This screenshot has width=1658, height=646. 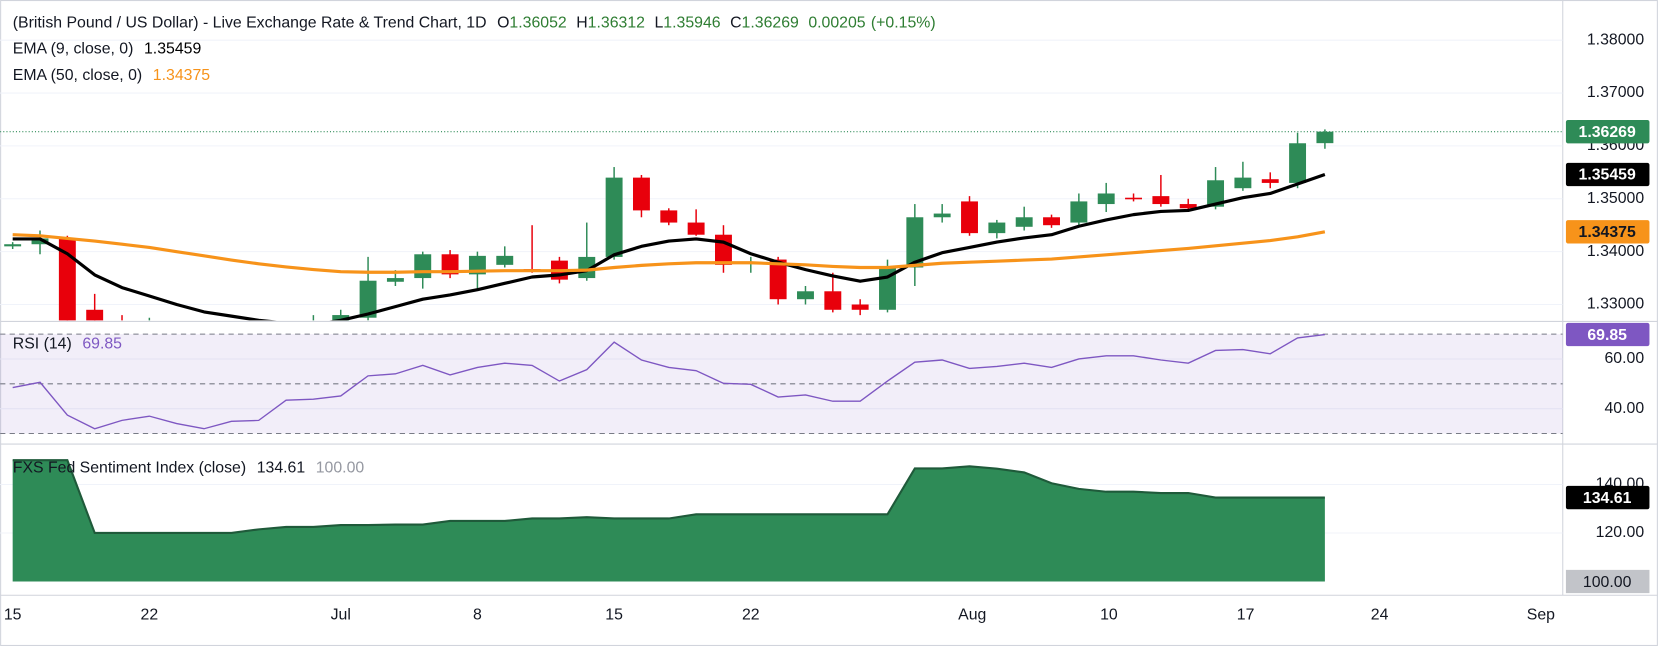 I want to click on legend-value: 69.85, so click(x=102, y=344).